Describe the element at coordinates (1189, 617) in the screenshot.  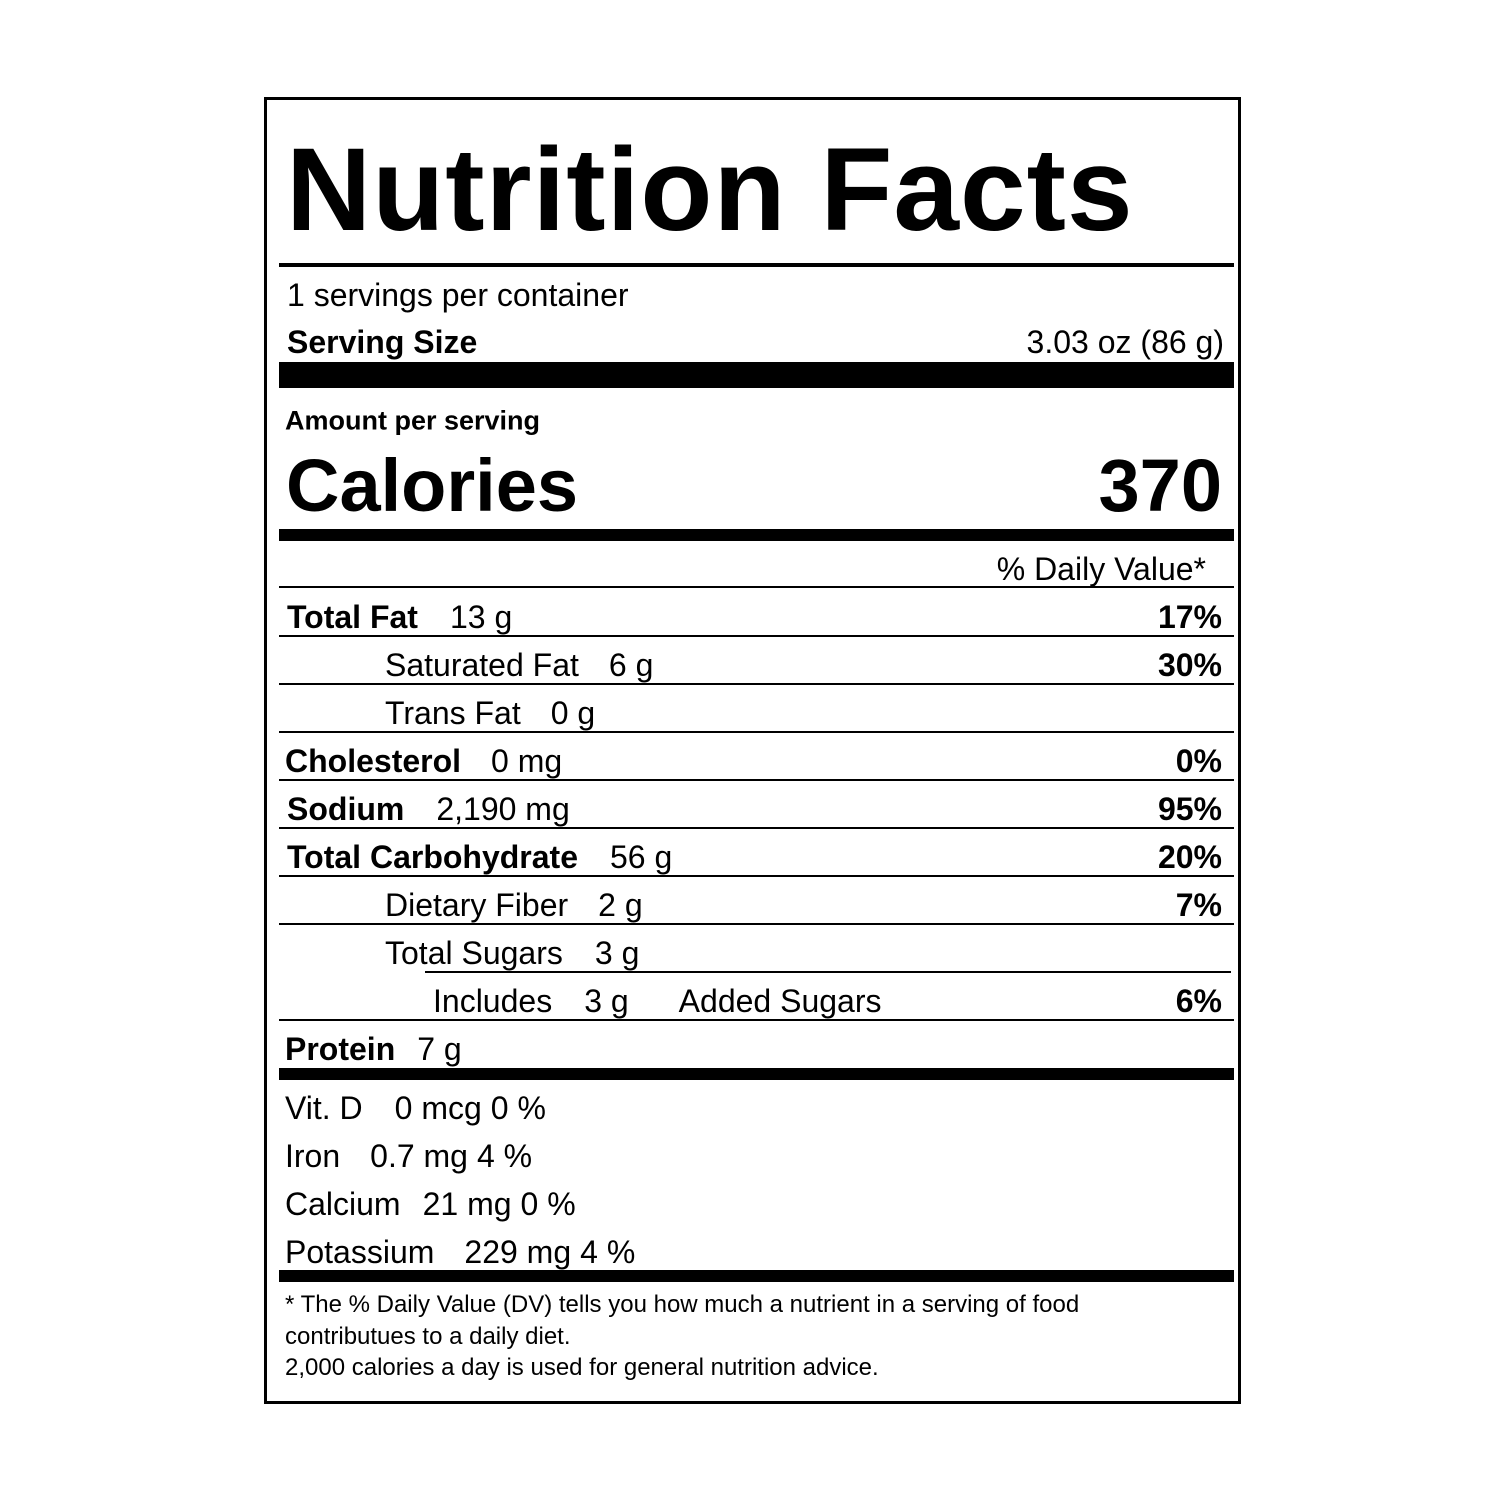
I see `daily-value: 17%` at that location.